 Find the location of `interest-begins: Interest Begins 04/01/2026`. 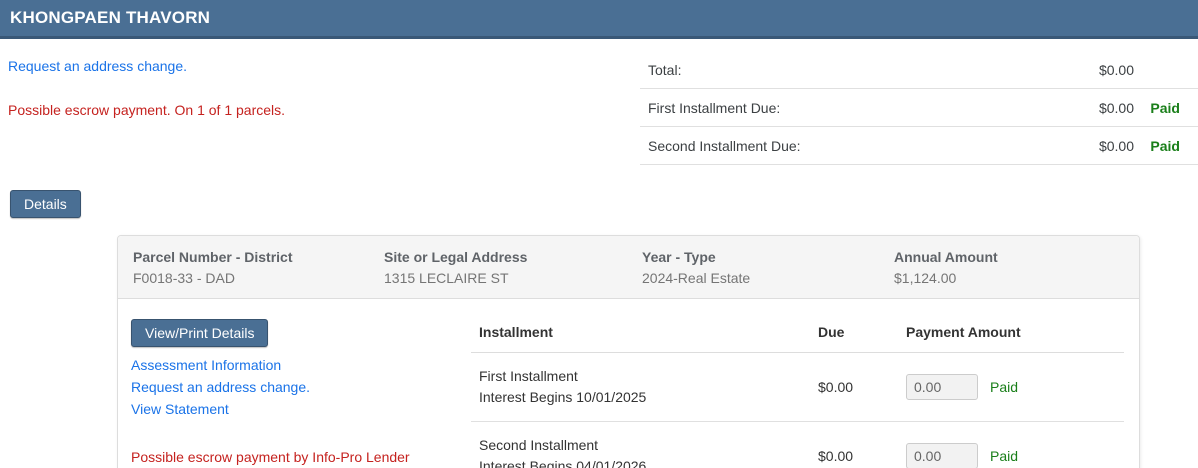

interest-begins: Interest Begins 04/01/2026 is located at coordinates (563, 463).